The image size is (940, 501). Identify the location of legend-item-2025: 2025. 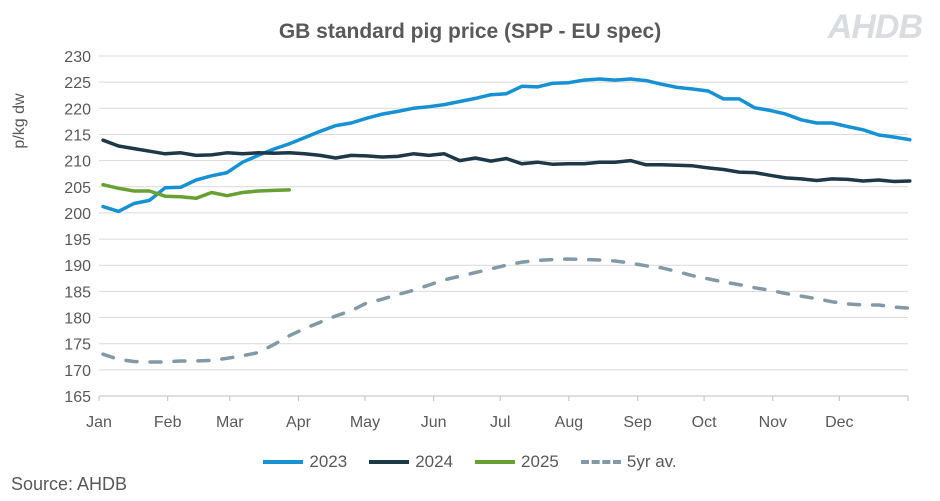
(517, 462).